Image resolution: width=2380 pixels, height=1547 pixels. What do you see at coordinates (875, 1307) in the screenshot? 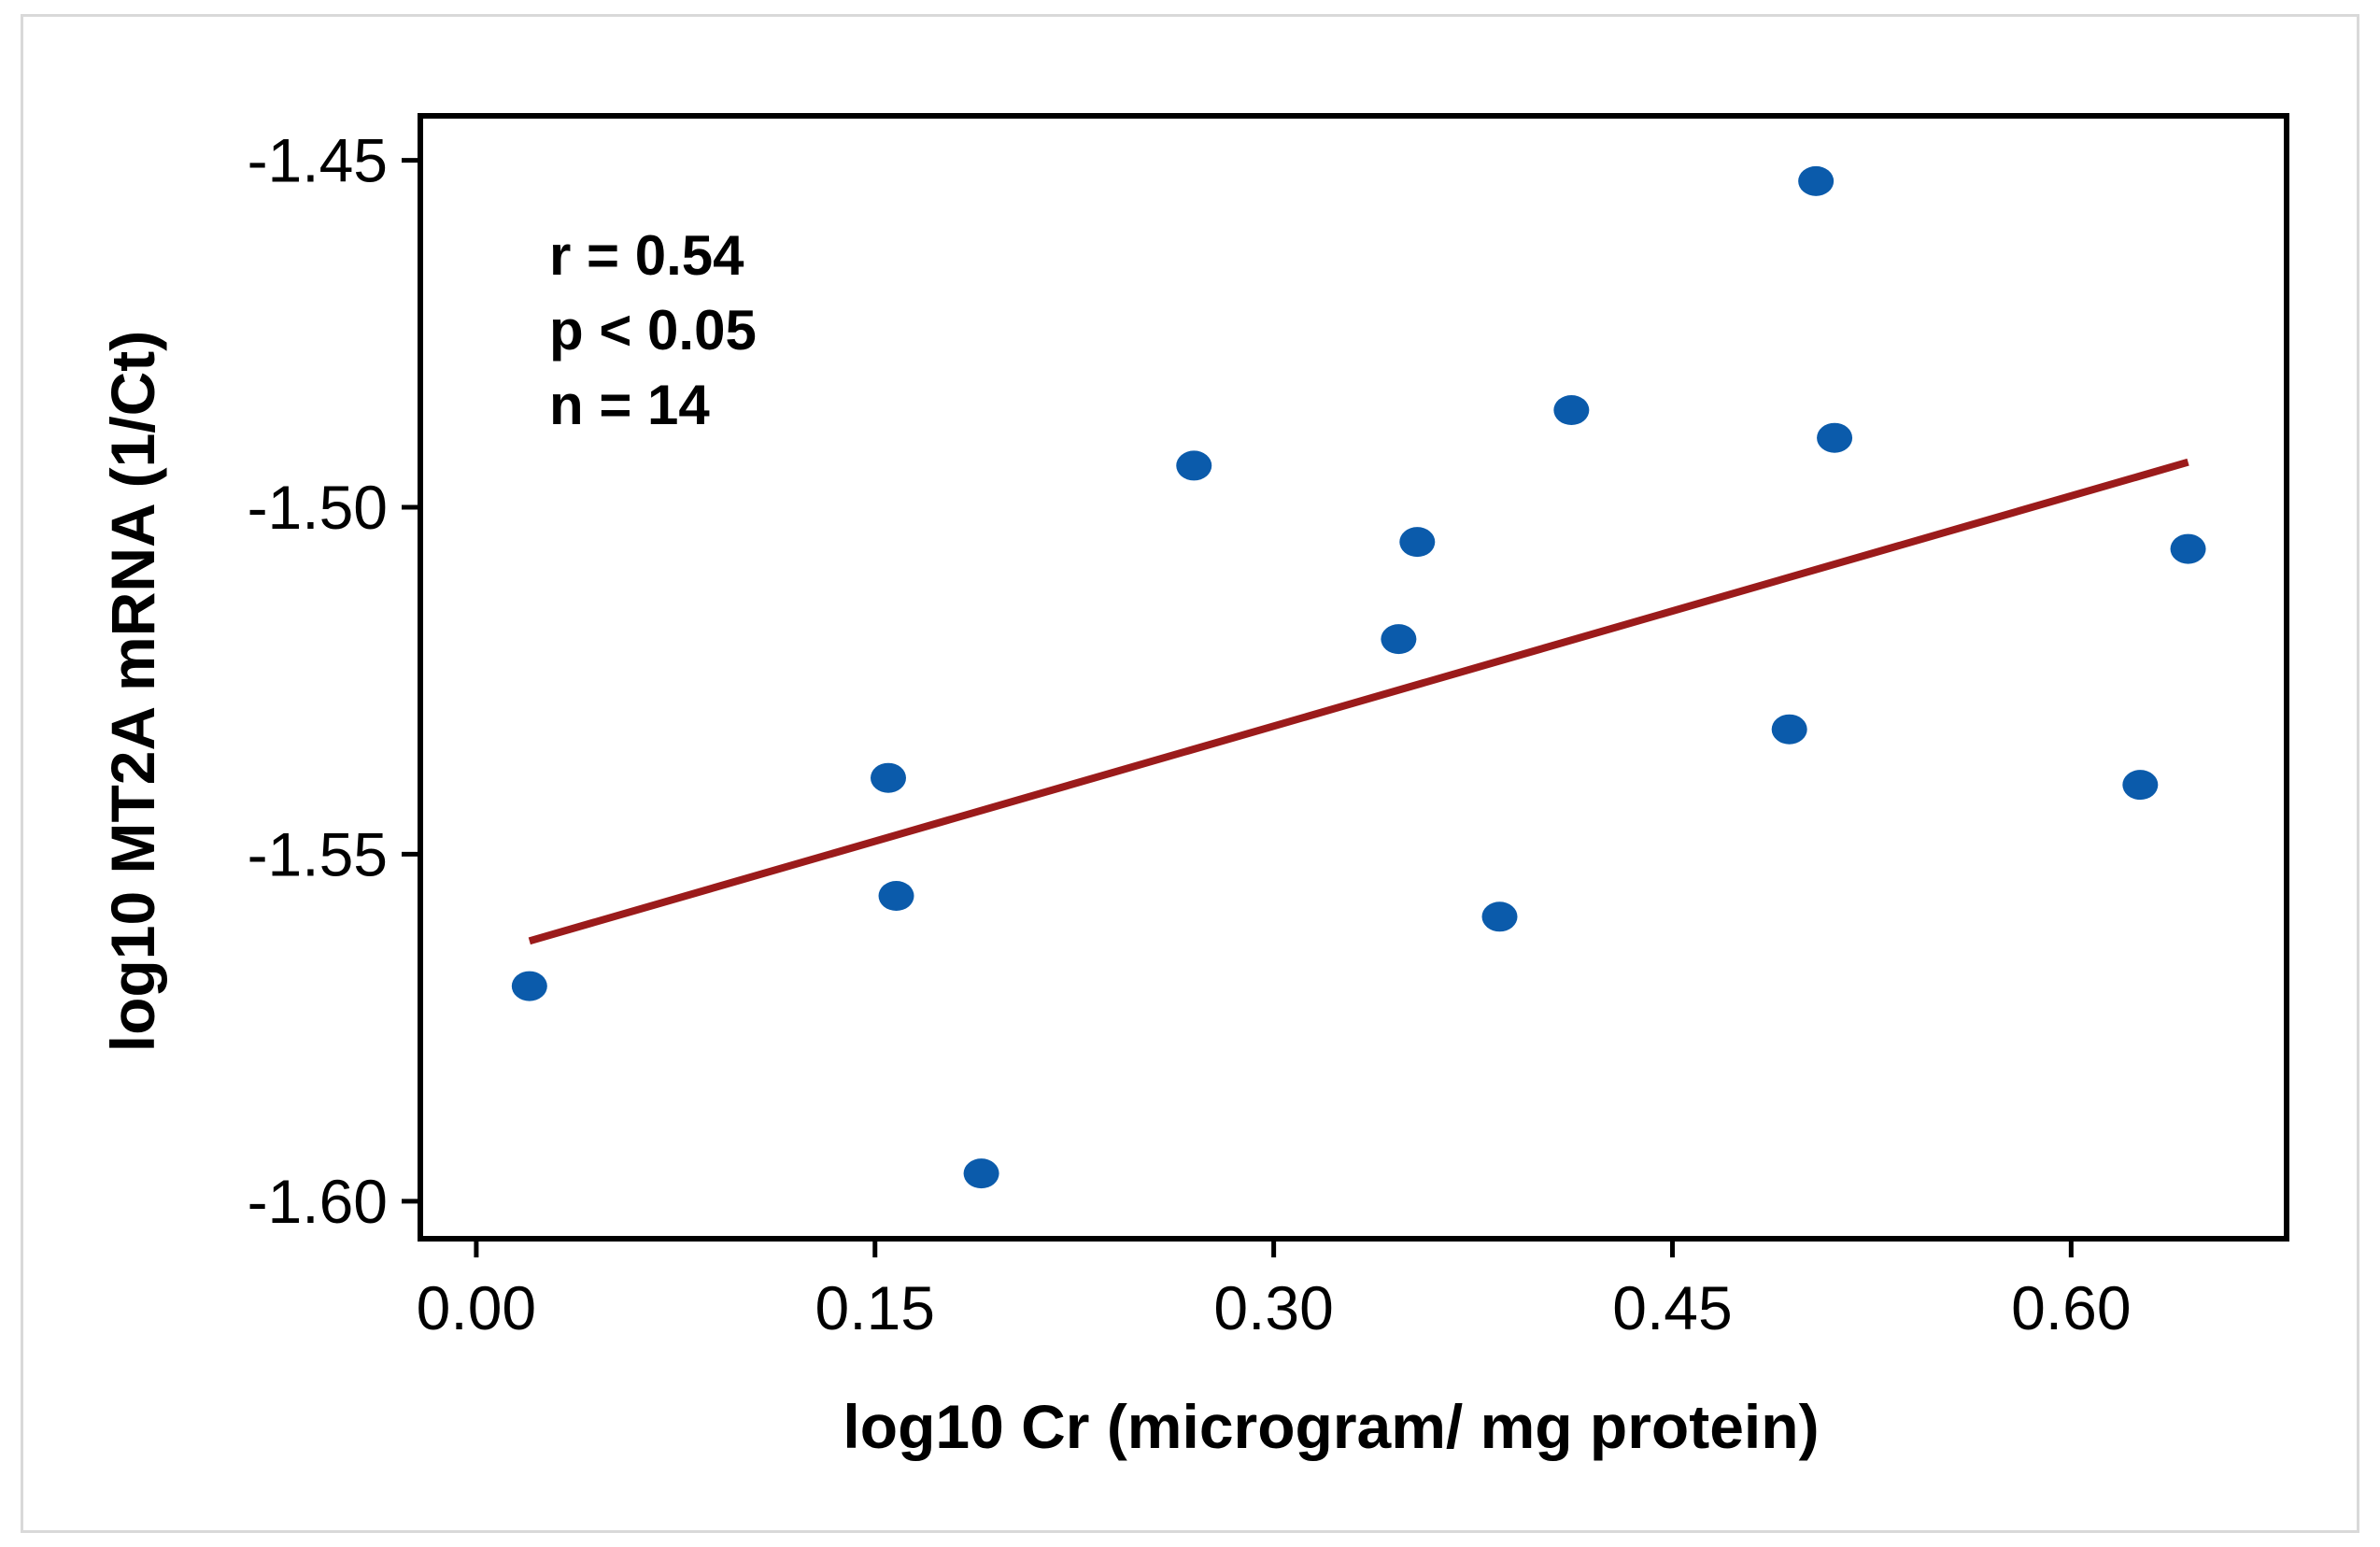
I see `x-tick-label: 0.15` at bounding box center [875, 1307].